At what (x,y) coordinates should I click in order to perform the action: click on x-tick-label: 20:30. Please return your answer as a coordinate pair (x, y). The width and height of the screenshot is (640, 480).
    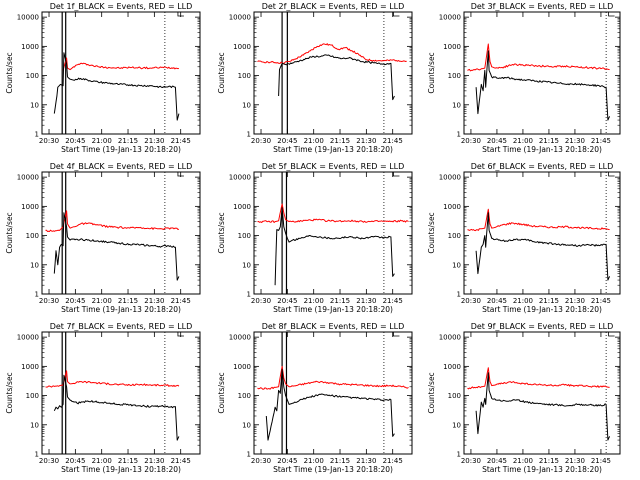
    Looking at the image, I should click on (49, 141).